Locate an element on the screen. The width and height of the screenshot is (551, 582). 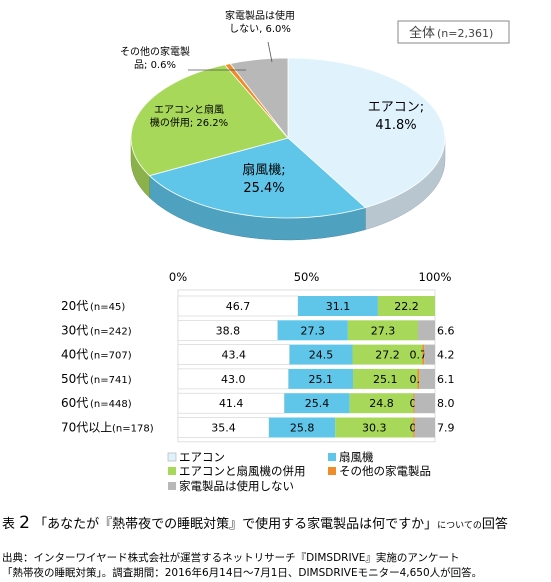
data-label-0-2: 22.2 is located at coordinates (406, 306).